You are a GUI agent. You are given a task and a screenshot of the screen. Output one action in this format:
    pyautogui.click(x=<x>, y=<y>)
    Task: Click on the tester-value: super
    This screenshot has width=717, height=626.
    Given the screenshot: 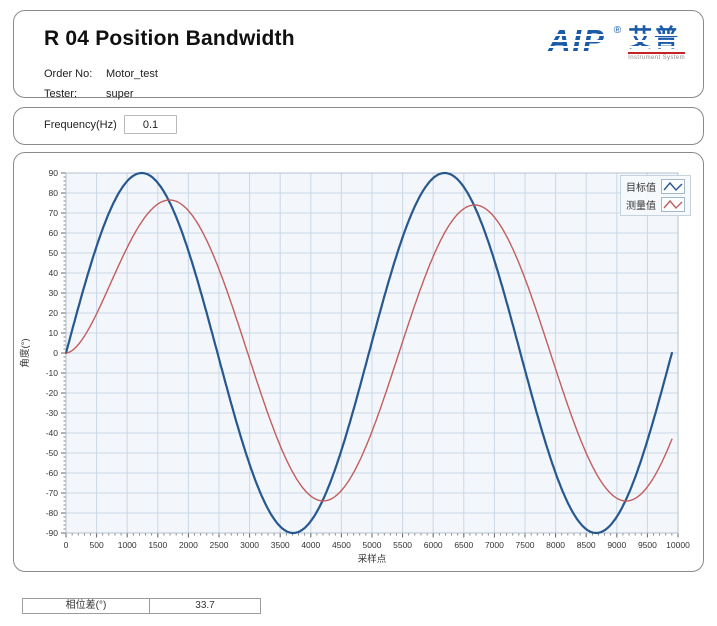 What is the action you would take?
    pyautogui.click(x=120, y=94)
    